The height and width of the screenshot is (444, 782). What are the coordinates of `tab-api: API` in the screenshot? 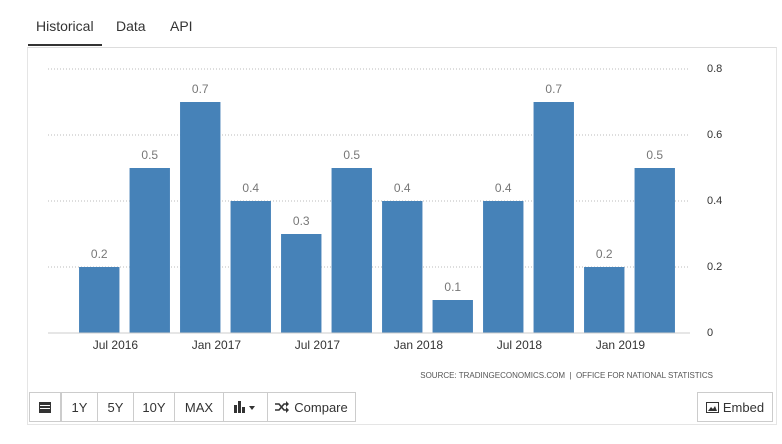 It's located at (181, 26).